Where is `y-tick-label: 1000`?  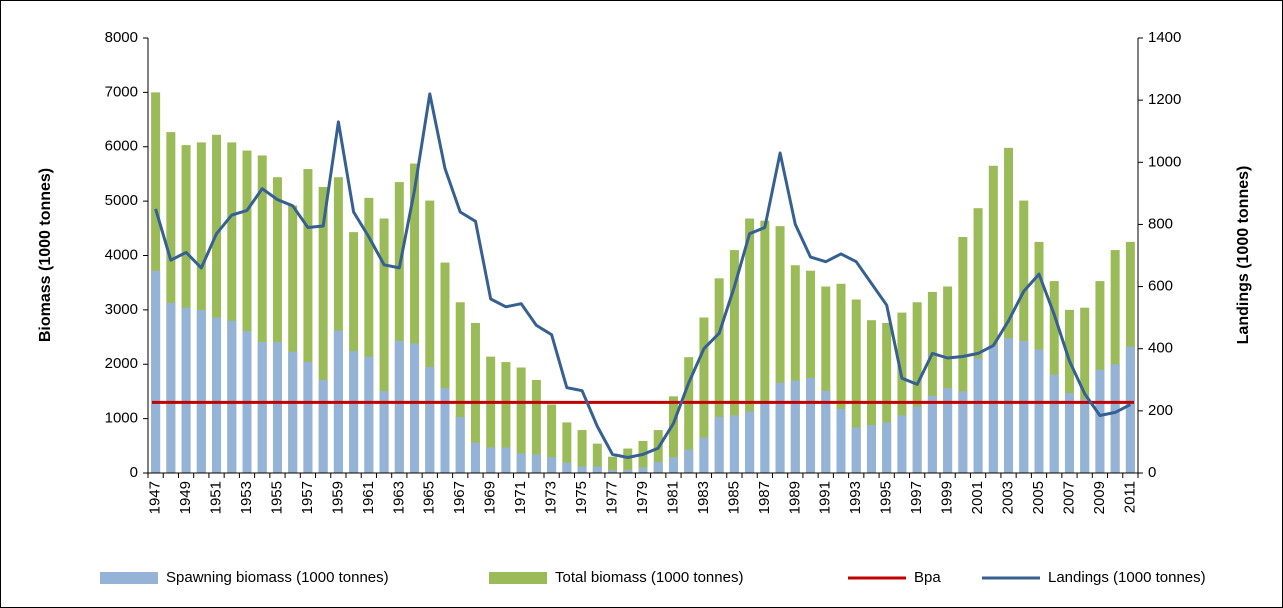
y-tick-label: 1000 is located at coordinates (121, 418).